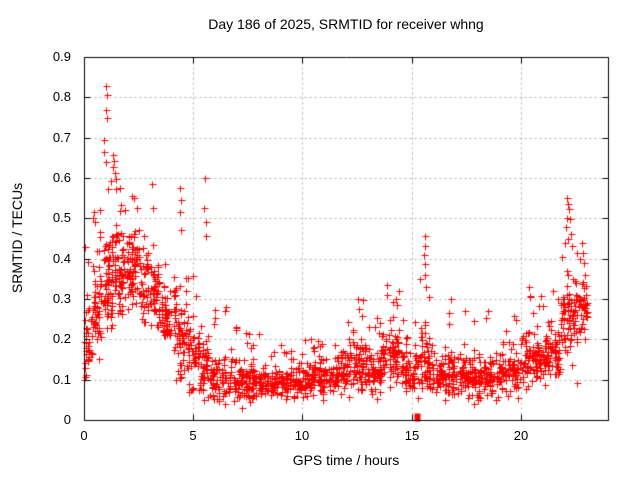 The height and width of the screenshot is (480, 640). I want to click on y-tick-label: 0.1, so click(61, 379).